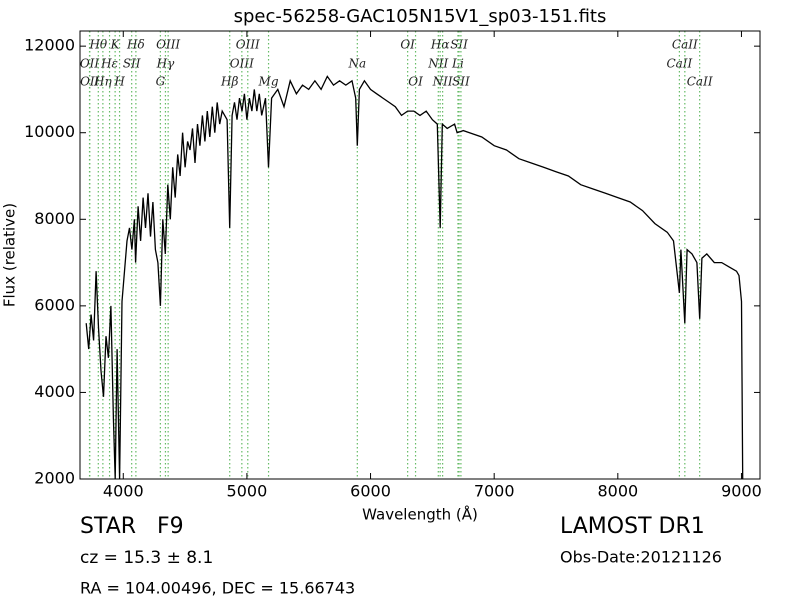 Image resolution: width=800 pixels, height=600 pixels. Describe the element at coordinates (54, 218) in the screenshot. I see `y-tick-label: 8000` at that location.